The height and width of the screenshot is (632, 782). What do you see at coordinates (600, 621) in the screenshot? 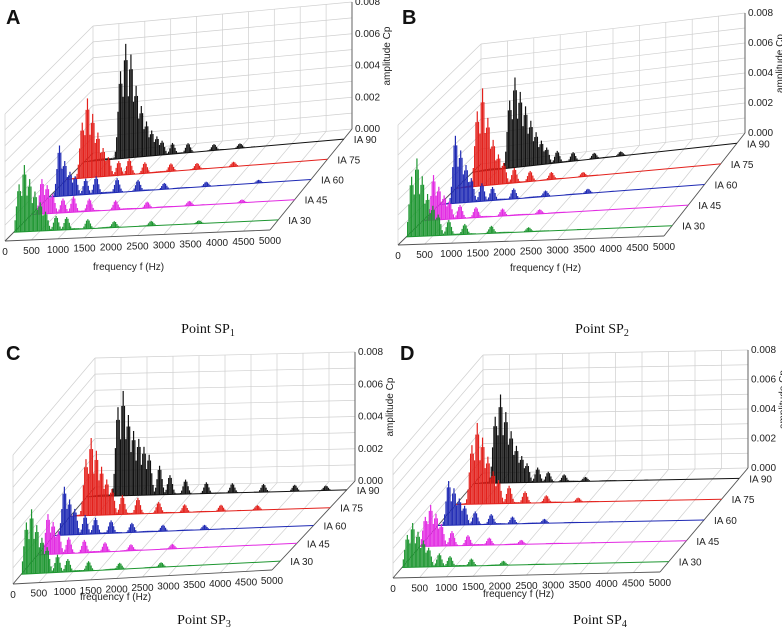
I see `panel-caption: Point SP4` at bounding box center [600, 621].